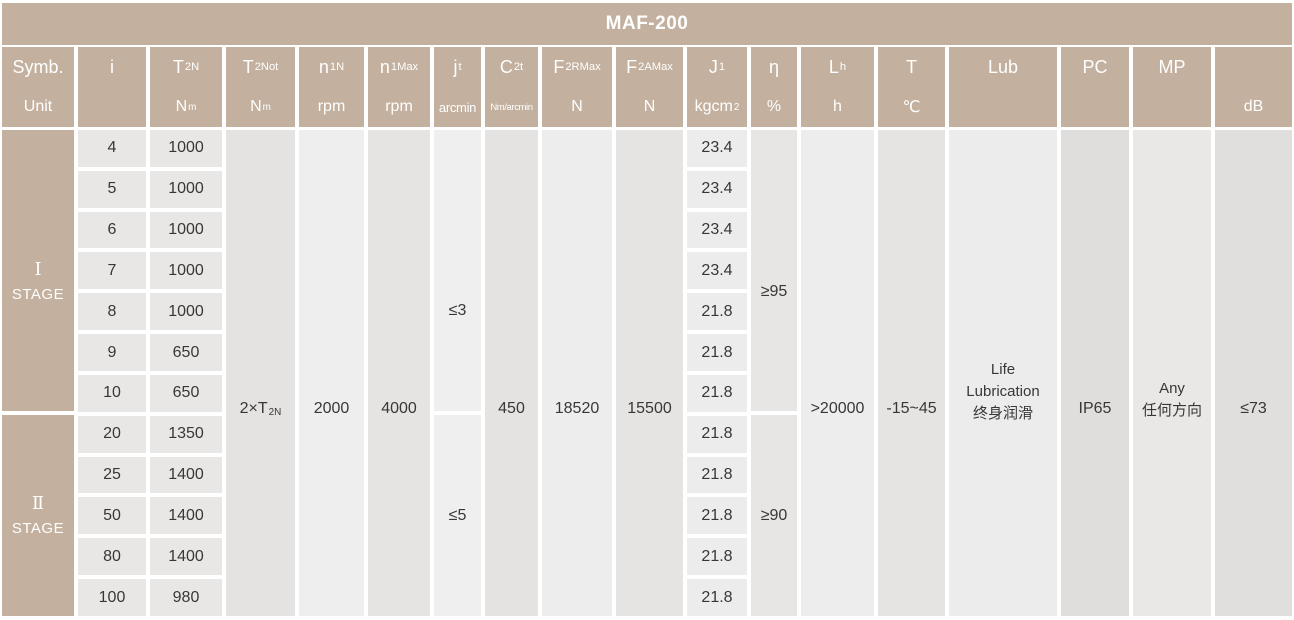 Image resolution: width=1294 pixels, height=620 pixels. Describe the element at coordinates (38, 66) in the screenshot. I see `header-symbol: Symb.` at that location.